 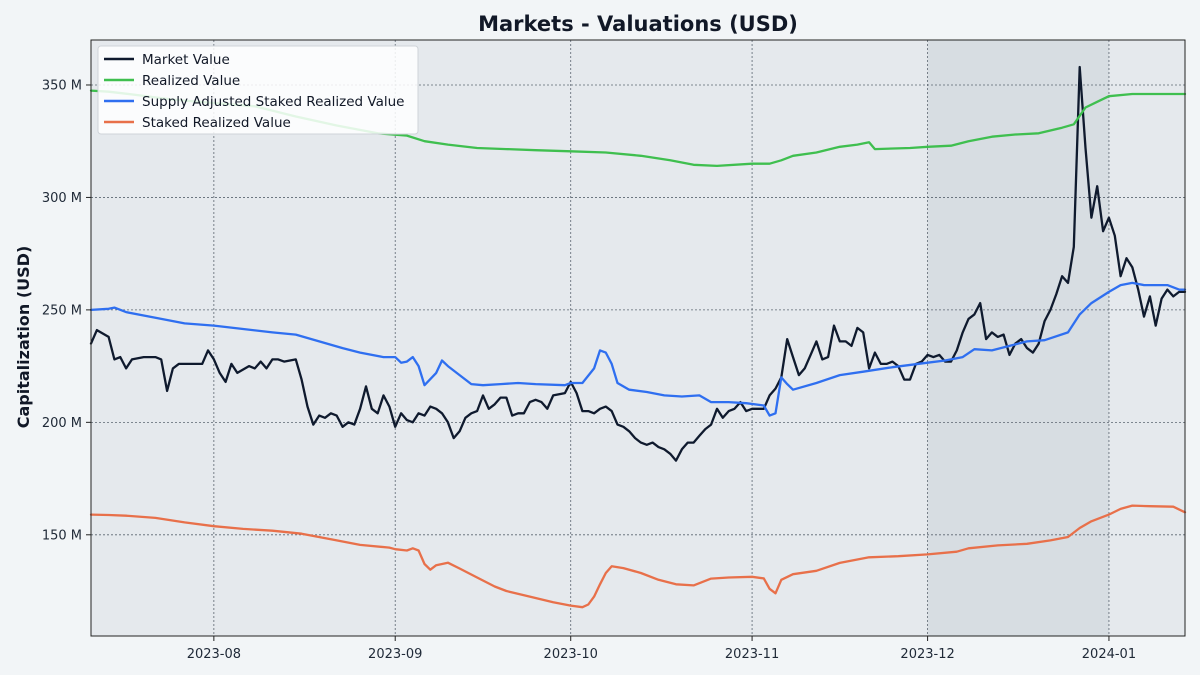 I want to click on x-tick-label: 2023-11, so click(x=752, y=654).